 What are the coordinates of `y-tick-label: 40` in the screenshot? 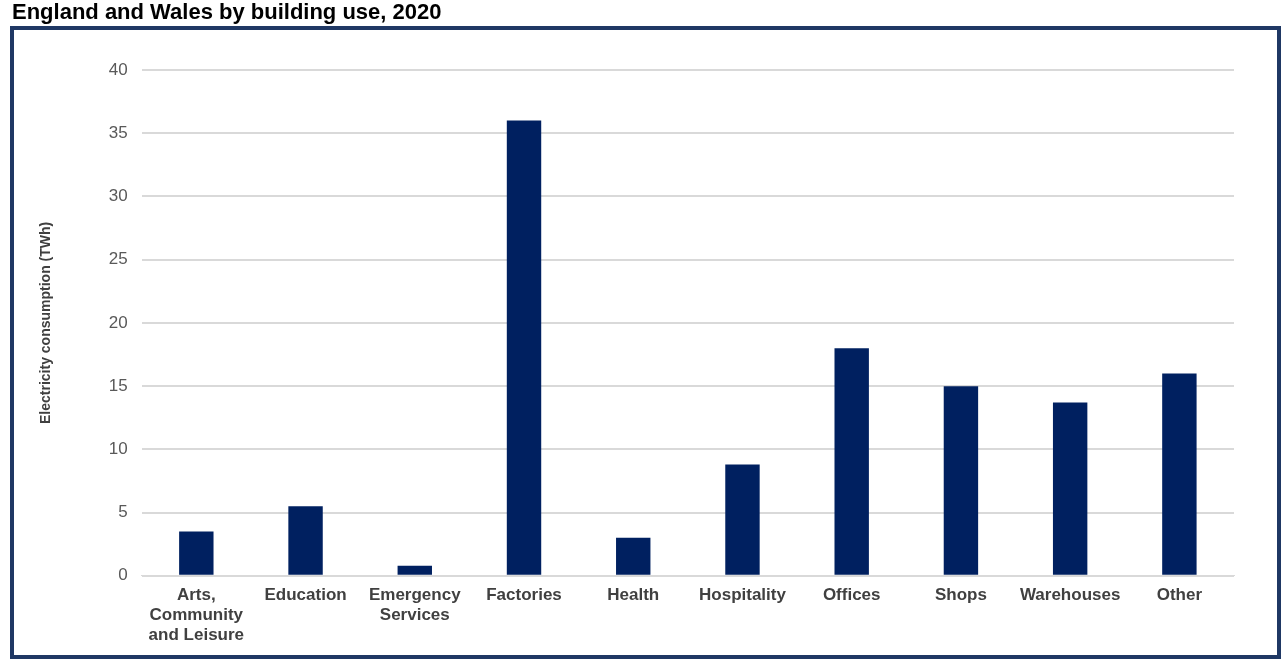 It's located at (118, 69).